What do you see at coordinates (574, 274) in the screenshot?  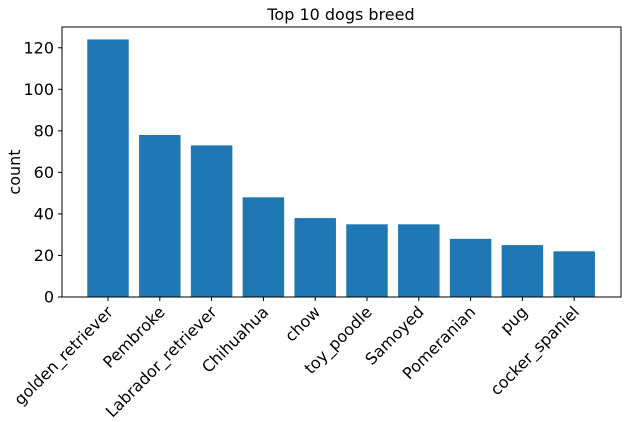 I see `bar-cocker_spaniel` at bounding box center [574, 274].